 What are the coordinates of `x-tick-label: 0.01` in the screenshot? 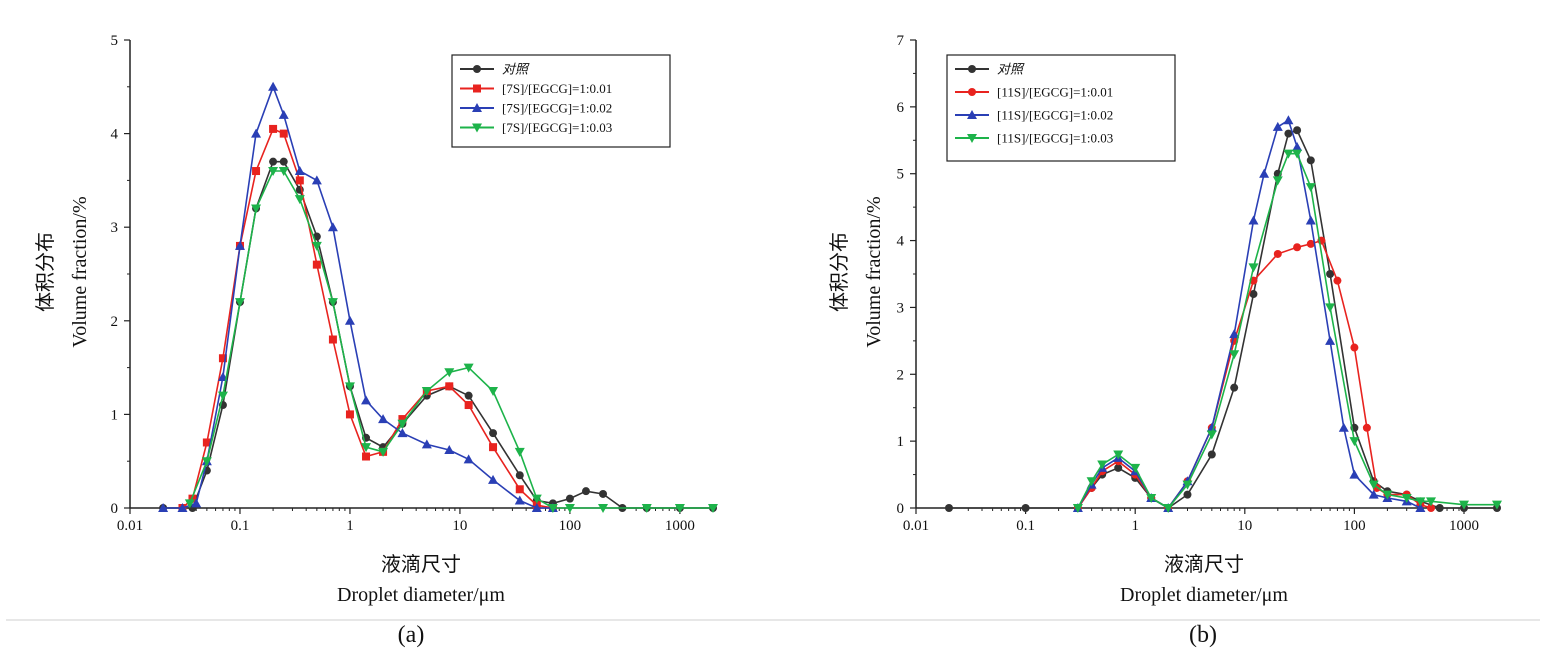 It's located at (130, 526).